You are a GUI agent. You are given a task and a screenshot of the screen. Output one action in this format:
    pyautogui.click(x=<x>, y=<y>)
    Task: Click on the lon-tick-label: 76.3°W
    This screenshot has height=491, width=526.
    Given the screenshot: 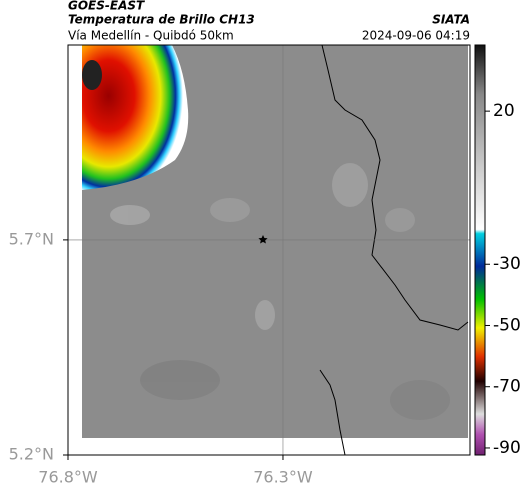 What is the action you would take?
    pyautogui.click(x=283, y=477)
    